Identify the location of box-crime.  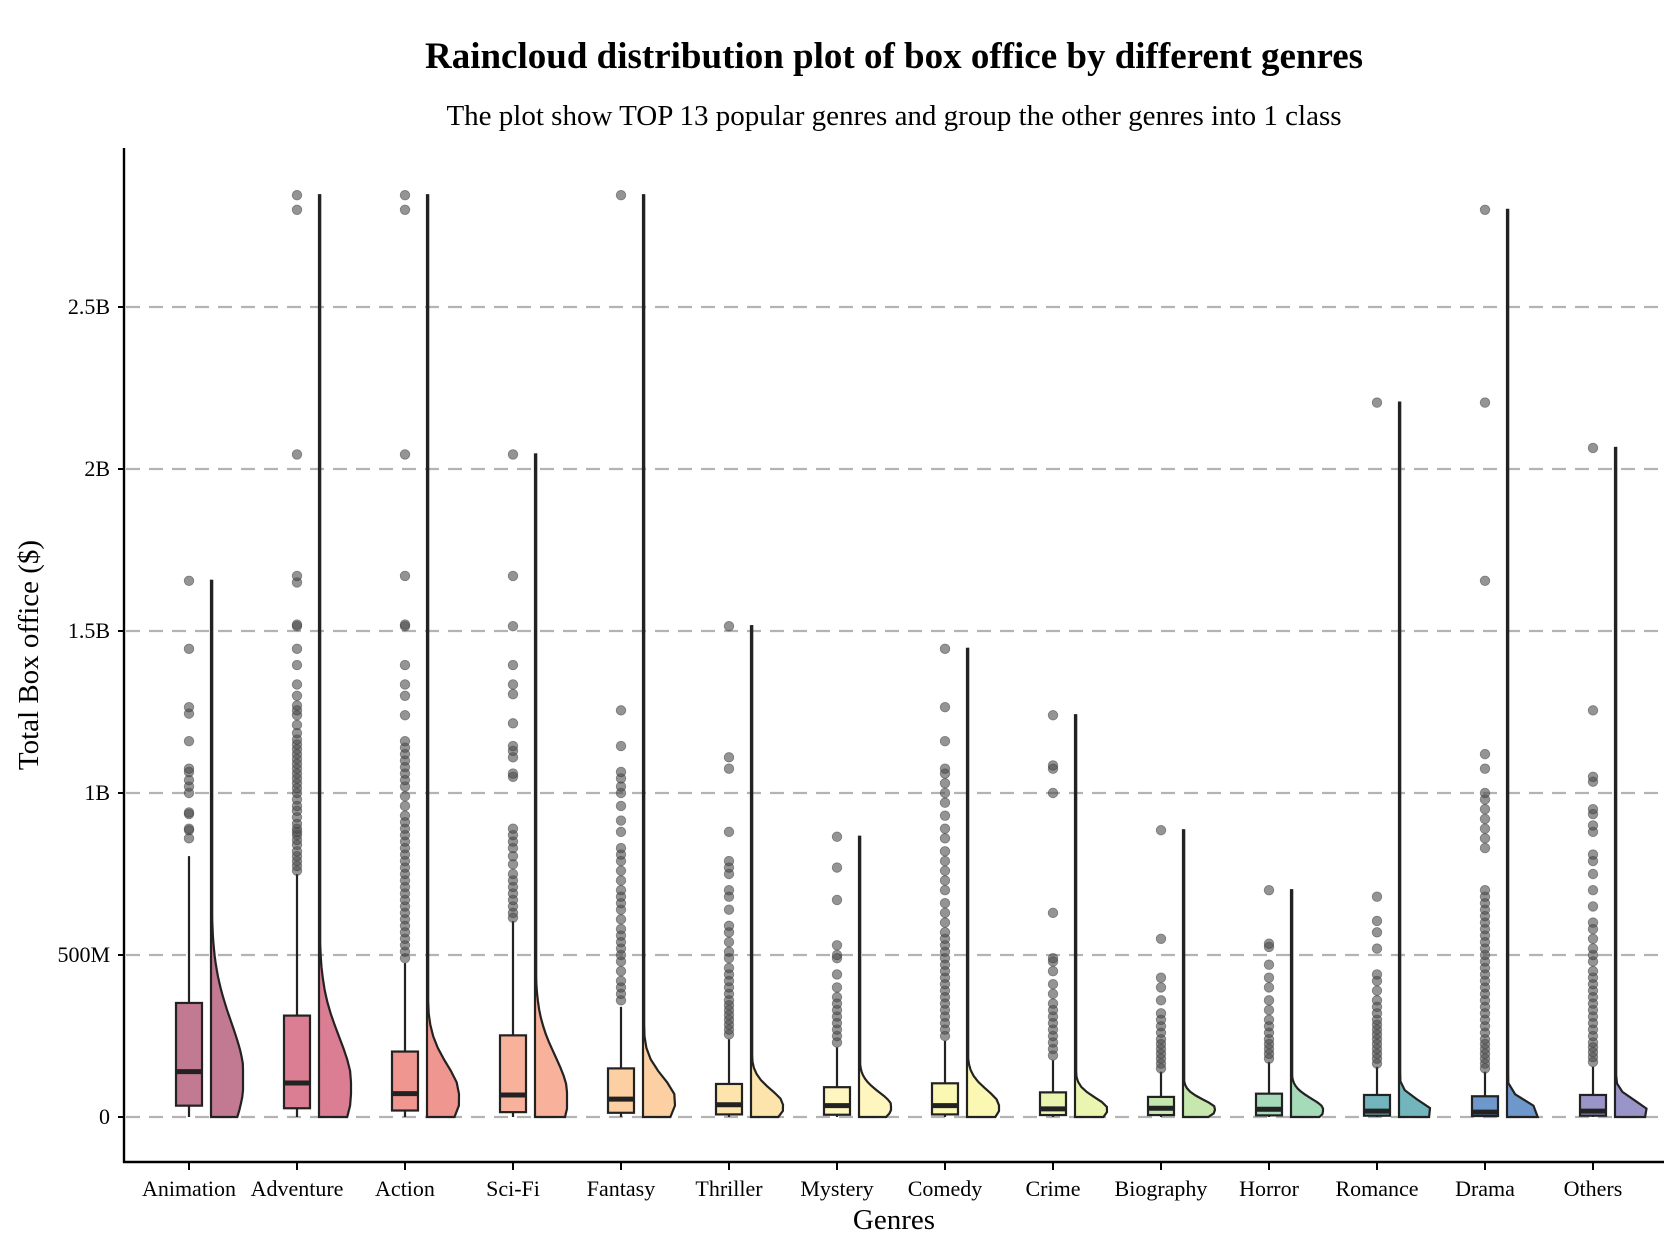
(1053, 1104).